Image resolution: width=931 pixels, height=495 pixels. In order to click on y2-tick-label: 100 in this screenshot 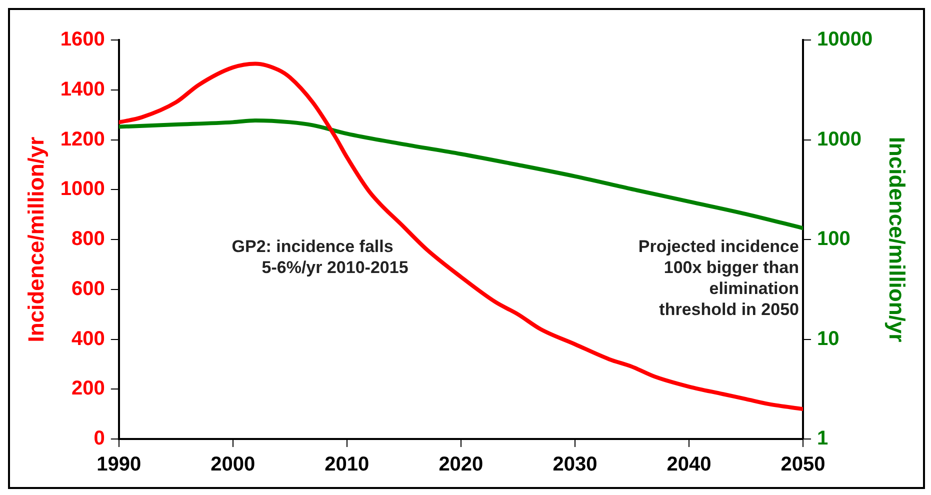, I will do `click(833, 239)`.